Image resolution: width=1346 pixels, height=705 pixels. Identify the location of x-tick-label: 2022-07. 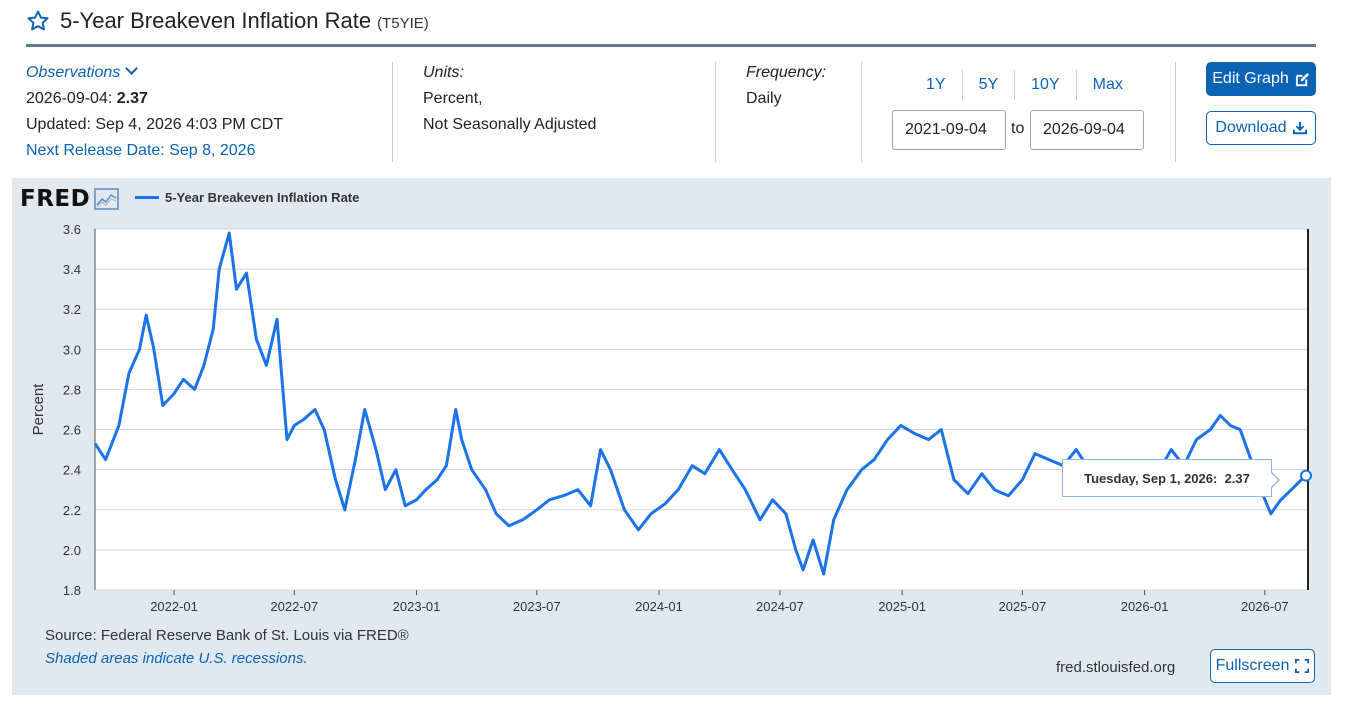
(294, 606).